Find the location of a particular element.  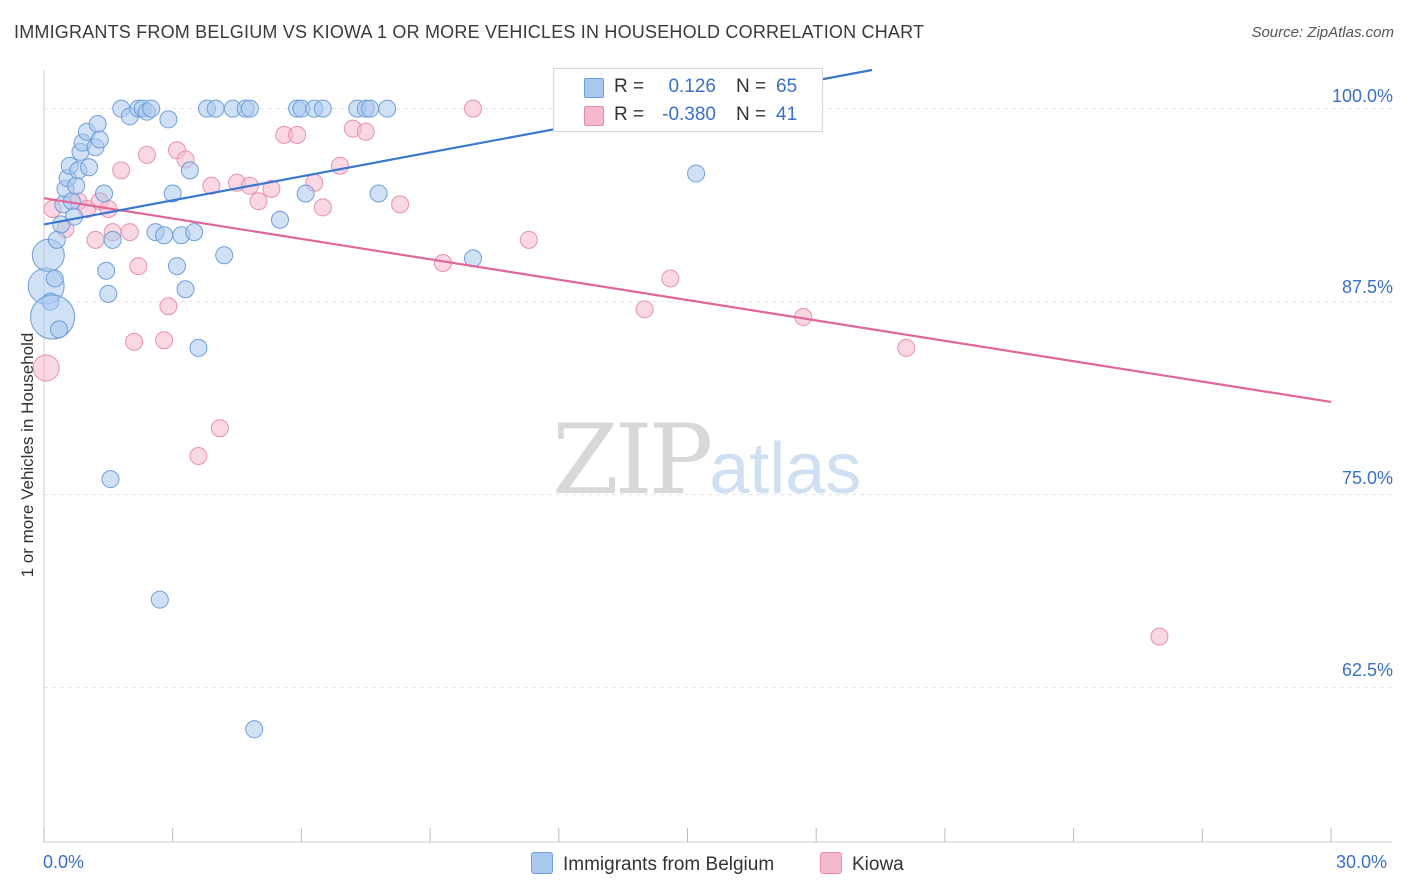

correlation-legend: R = 0.126 N = 65 R = -0.380 N = 41 is located at coordinates (688, 100).